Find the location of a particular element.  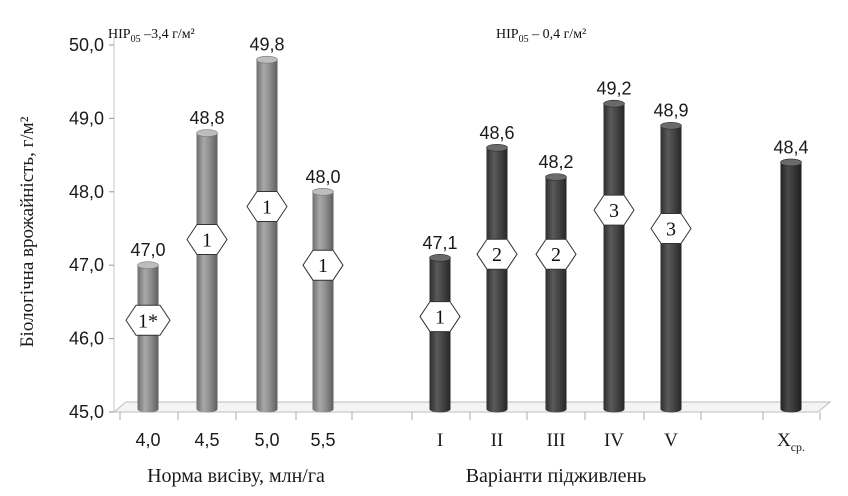

bar-value-label: 48,0 is located at coordinates (322, 177).